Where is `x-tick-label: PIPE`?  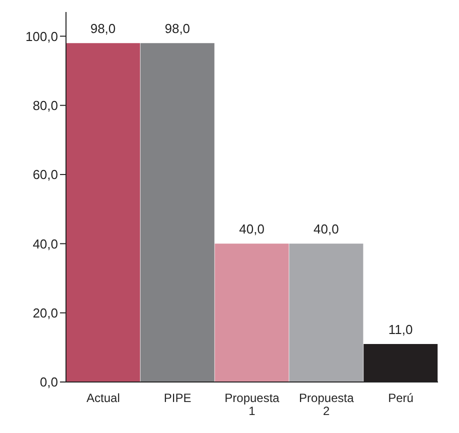 x-tick-label: PIPE is located at coordinates (178, 398).